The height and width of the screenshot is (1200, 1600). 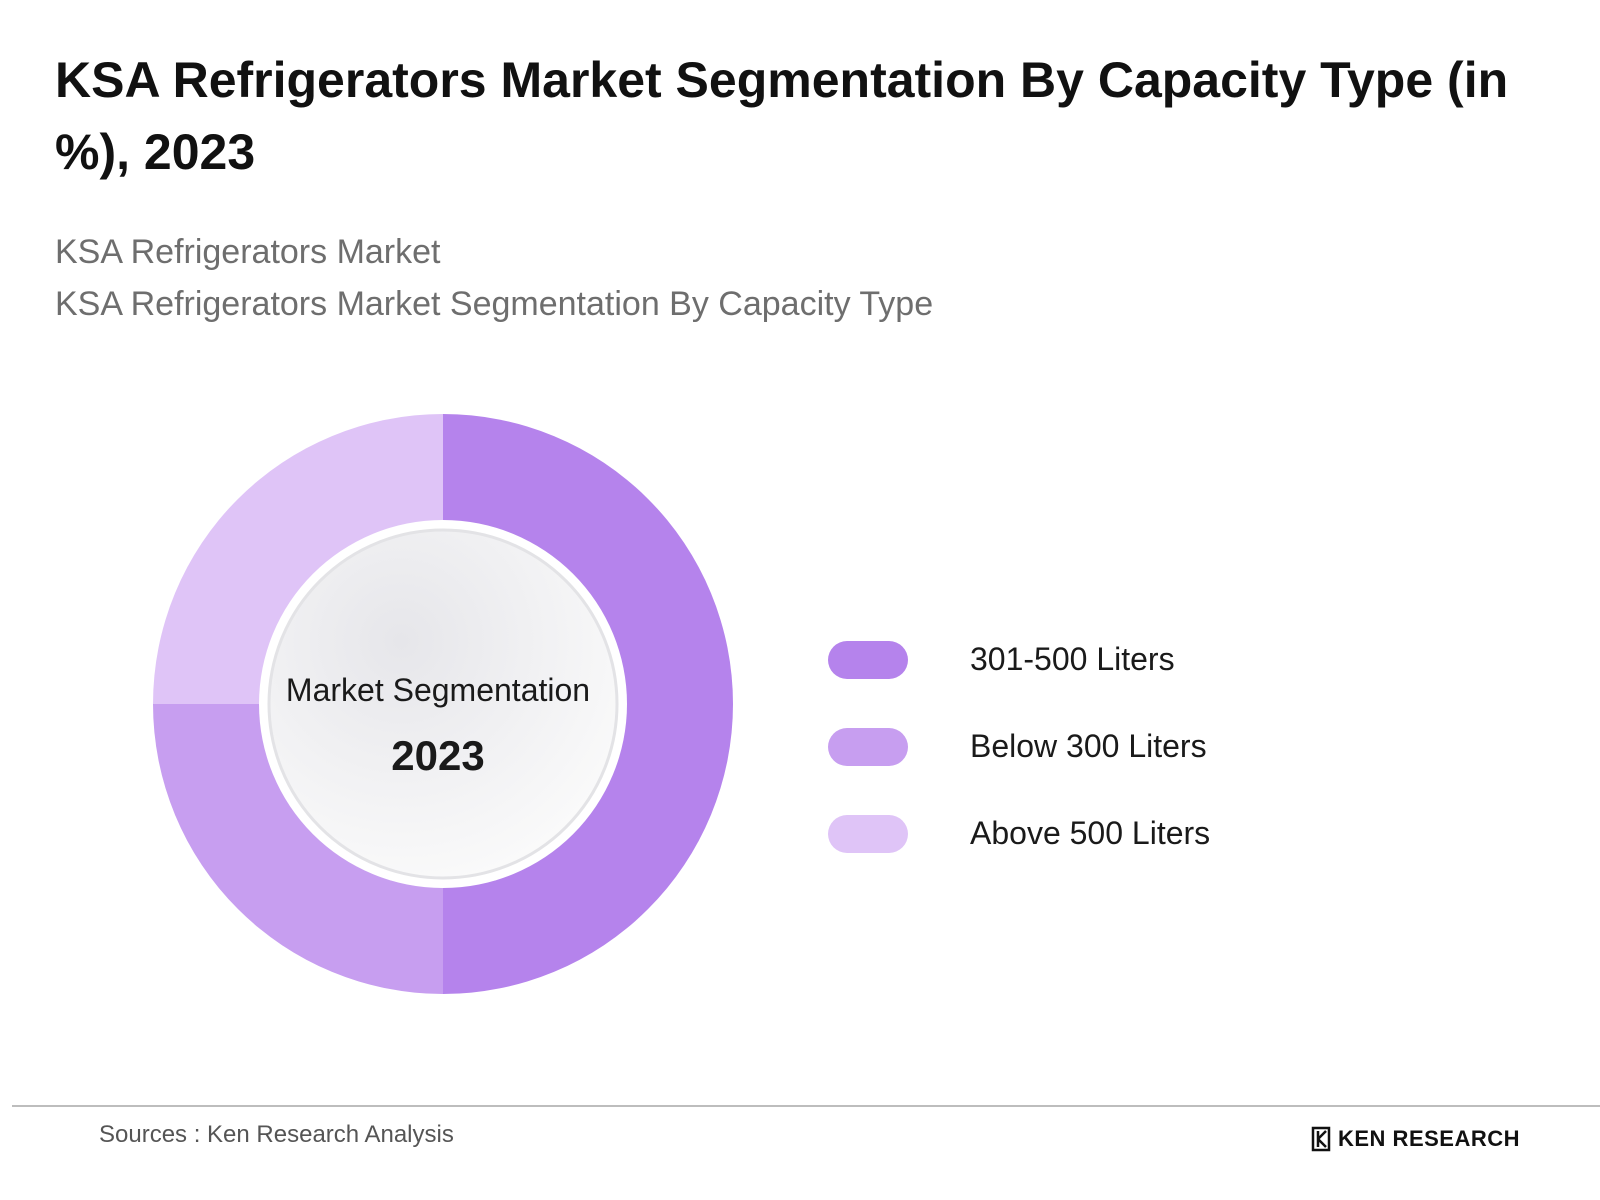 What do you see at coordinates (276, 1134) in the screenshot?
I see `source-note: Sources : Ken Research Analysis` at bounding box center [276, 1134].